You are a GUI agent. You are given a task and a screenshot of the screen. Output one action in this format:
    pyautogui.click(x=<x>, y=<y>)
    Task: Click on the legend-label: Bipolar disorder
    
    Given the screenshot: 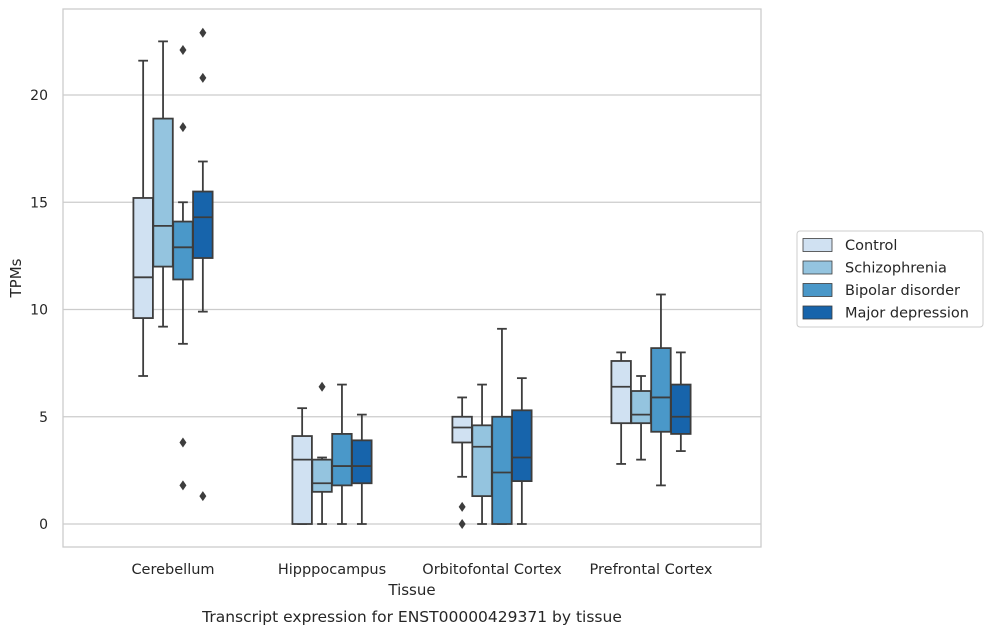 What is the action you would take?
    pyautogui.click(x=902, y=291)
    